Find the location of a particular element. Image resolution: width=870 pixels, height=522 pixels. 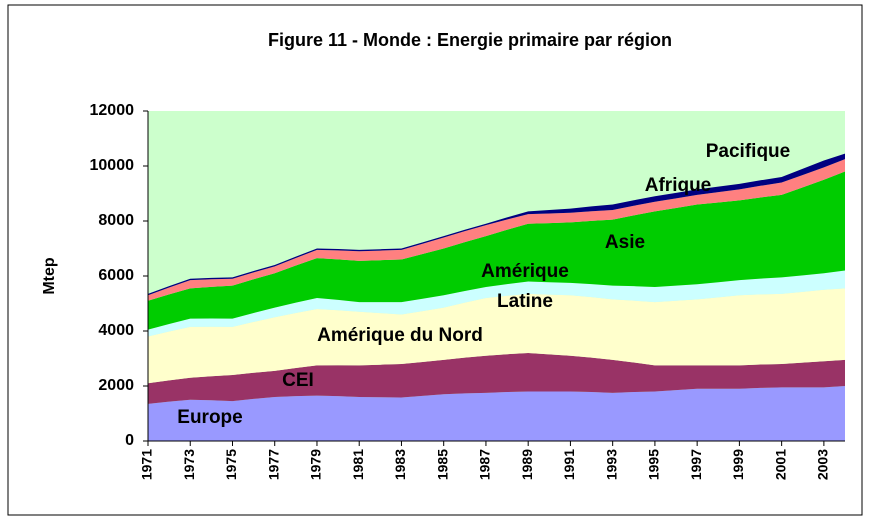

x-tick-label: 1981 is located at coordinates (358, 464).